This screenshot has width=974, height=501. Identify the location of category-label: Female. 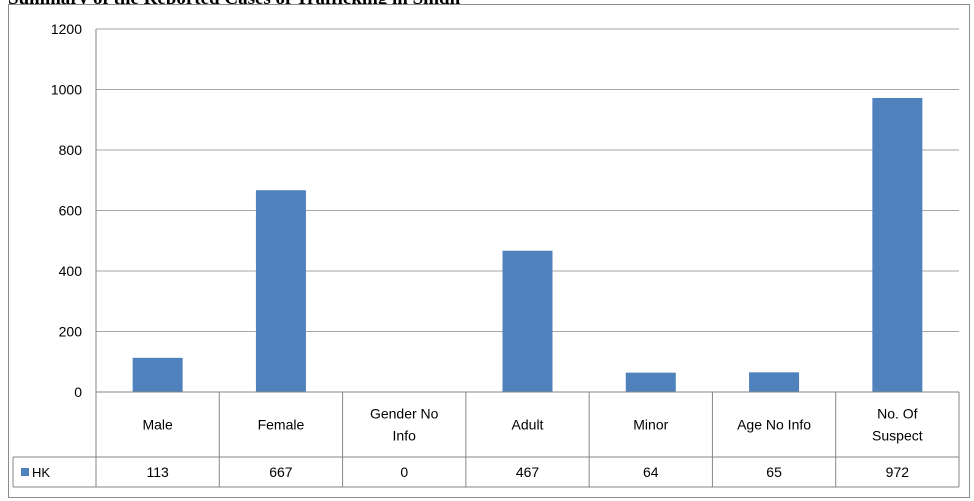
(281, 425).